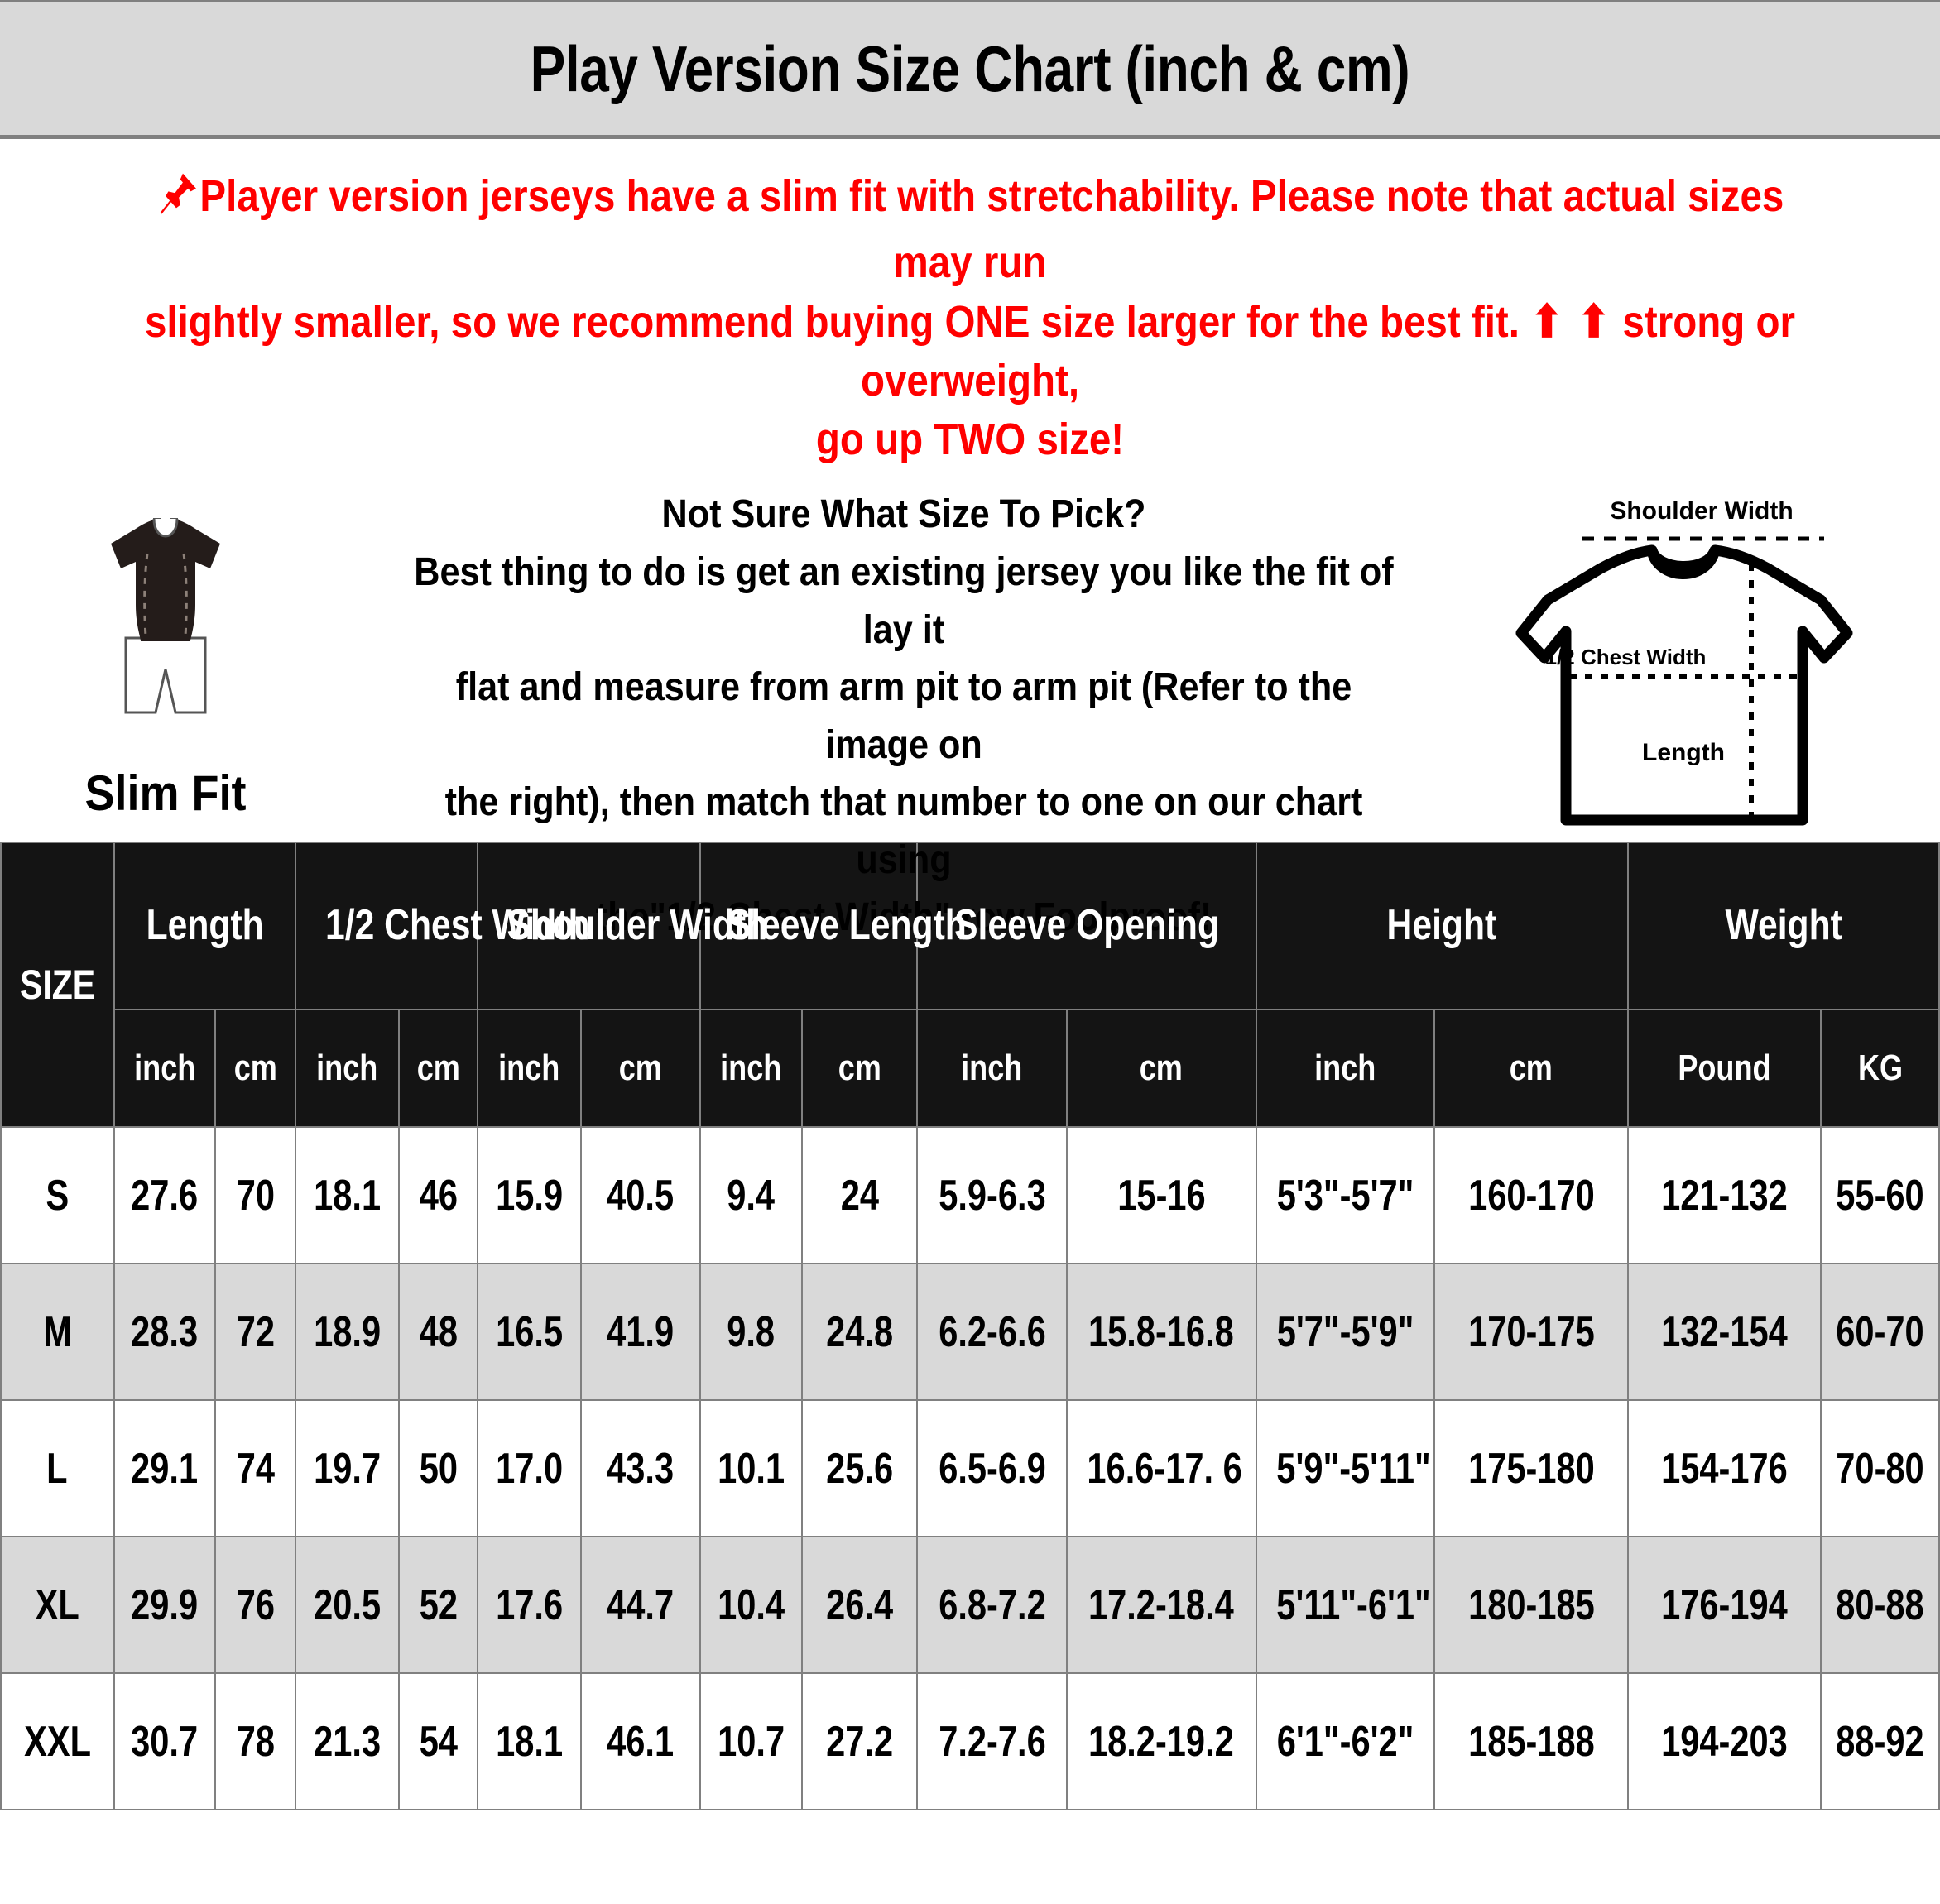 The height and width of the screenshot is (1904, 1940). I want to click on cell-value: 72, so click(255, 1332).